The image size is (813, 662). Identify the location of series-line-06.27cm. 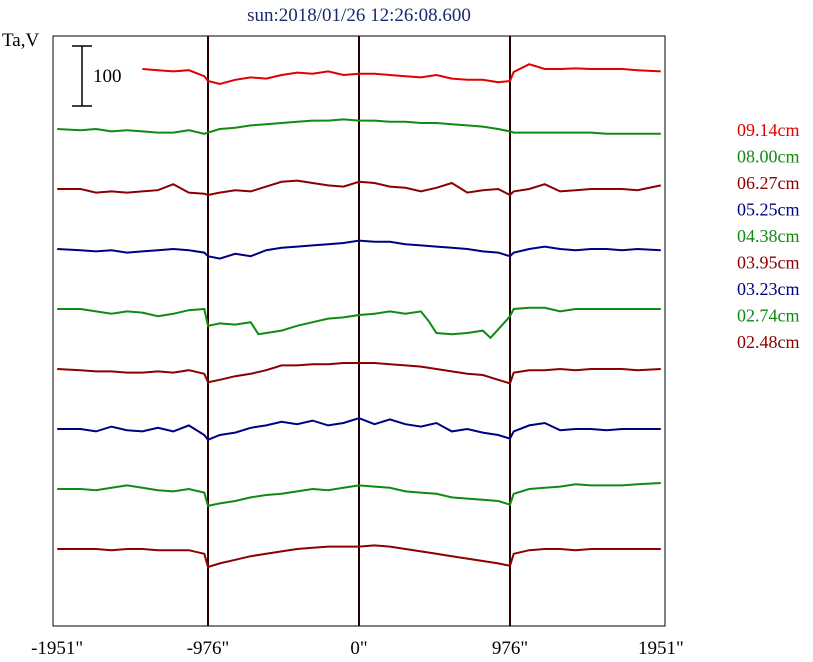
(359, 188).